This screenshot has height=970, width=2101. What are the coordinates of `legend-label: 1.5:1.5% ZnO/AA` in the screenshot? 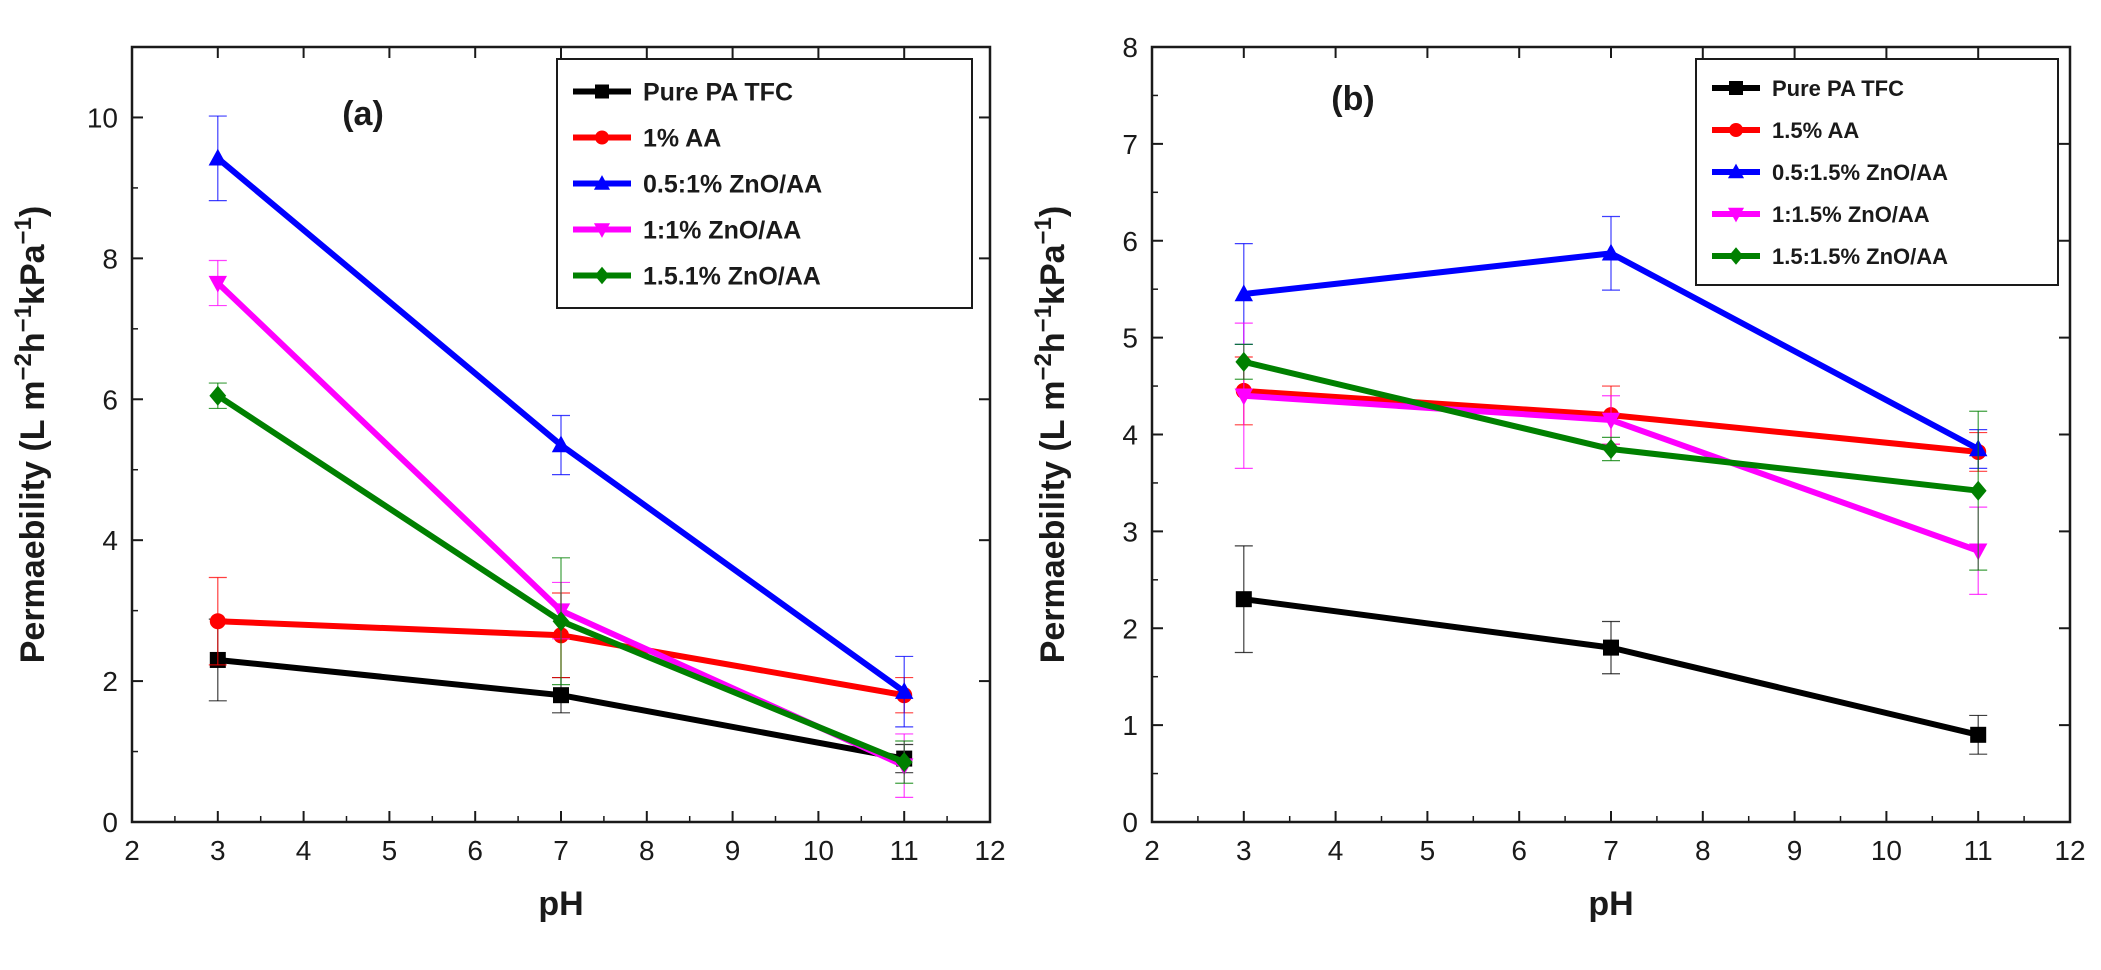 It's located at (1860, 256).